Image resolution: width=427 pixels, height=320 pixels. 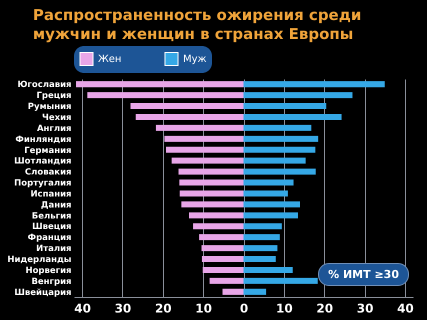 I want to click on y-tick-label: Португалия, so click(x=43, y=183).